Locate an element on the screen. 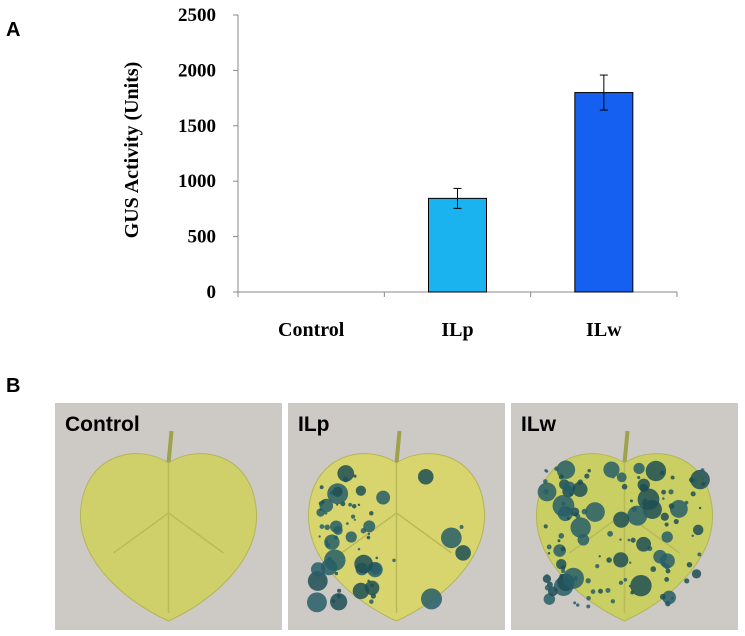  error-bar is located at coordinates (603, 92).